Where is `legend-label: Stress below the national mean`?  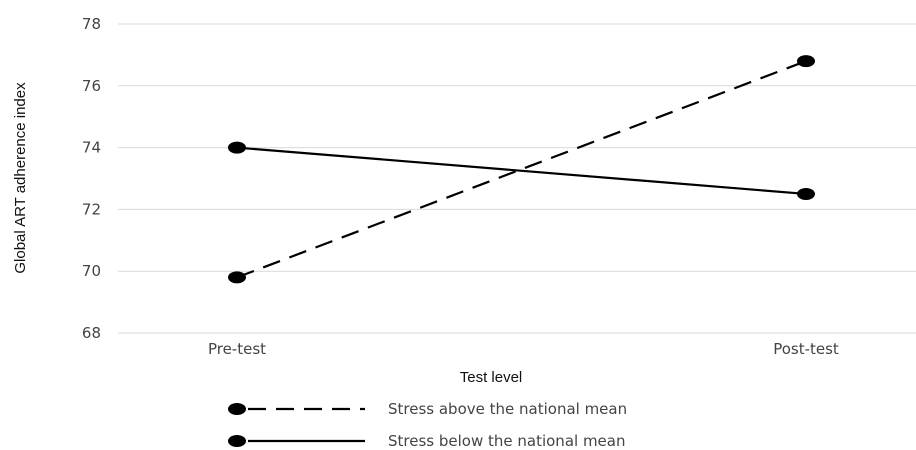 legend-label: Stress below the national mean is located at coordinates (506, 441).